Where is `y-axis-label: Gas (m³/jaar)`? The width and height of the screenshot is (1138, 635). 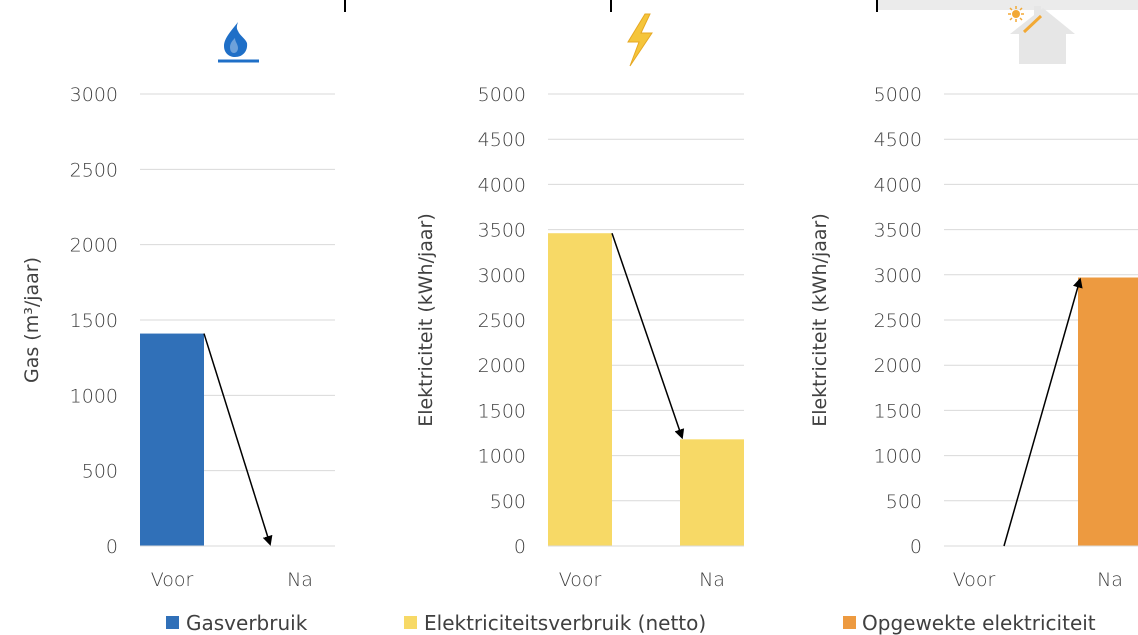 y-axis-label: Gas (m³/jaar) is located at coordinates (32, 320).